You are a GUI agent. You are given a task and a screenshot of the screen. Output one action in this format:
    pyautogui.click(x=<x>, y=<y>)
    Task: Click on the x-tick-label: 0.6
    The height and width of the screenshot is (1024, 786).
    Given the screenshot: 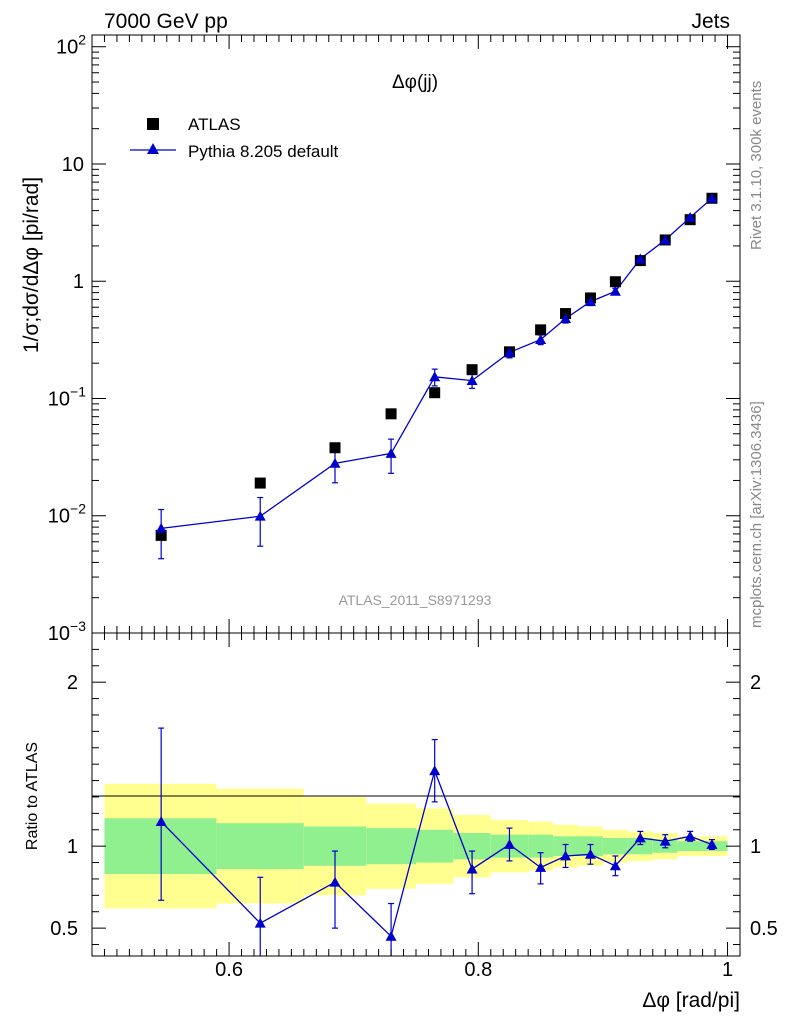 What is the action you would take?
    pyautogui.click(x=229, y=970)
    